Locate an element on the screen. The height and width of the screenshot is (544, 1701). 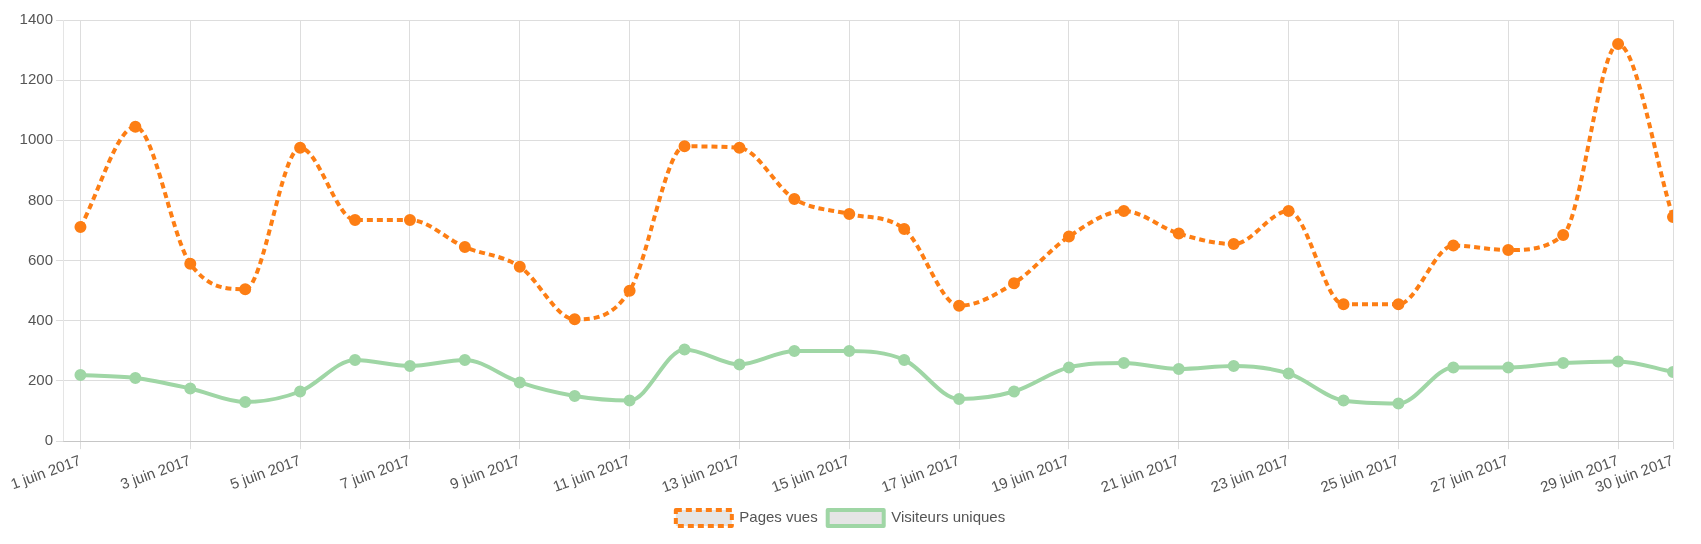
x-tick-label: 17 juin 2017 is located at coordinates (920, 473).